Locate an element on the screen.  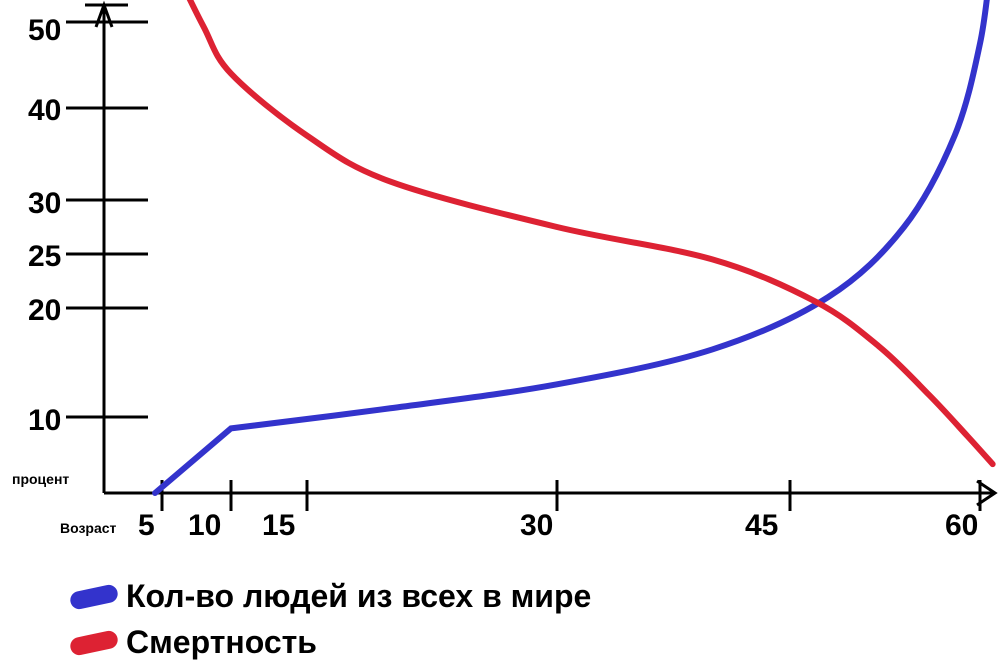
y-tick-label: 30 is located at coordinates (44, 203).